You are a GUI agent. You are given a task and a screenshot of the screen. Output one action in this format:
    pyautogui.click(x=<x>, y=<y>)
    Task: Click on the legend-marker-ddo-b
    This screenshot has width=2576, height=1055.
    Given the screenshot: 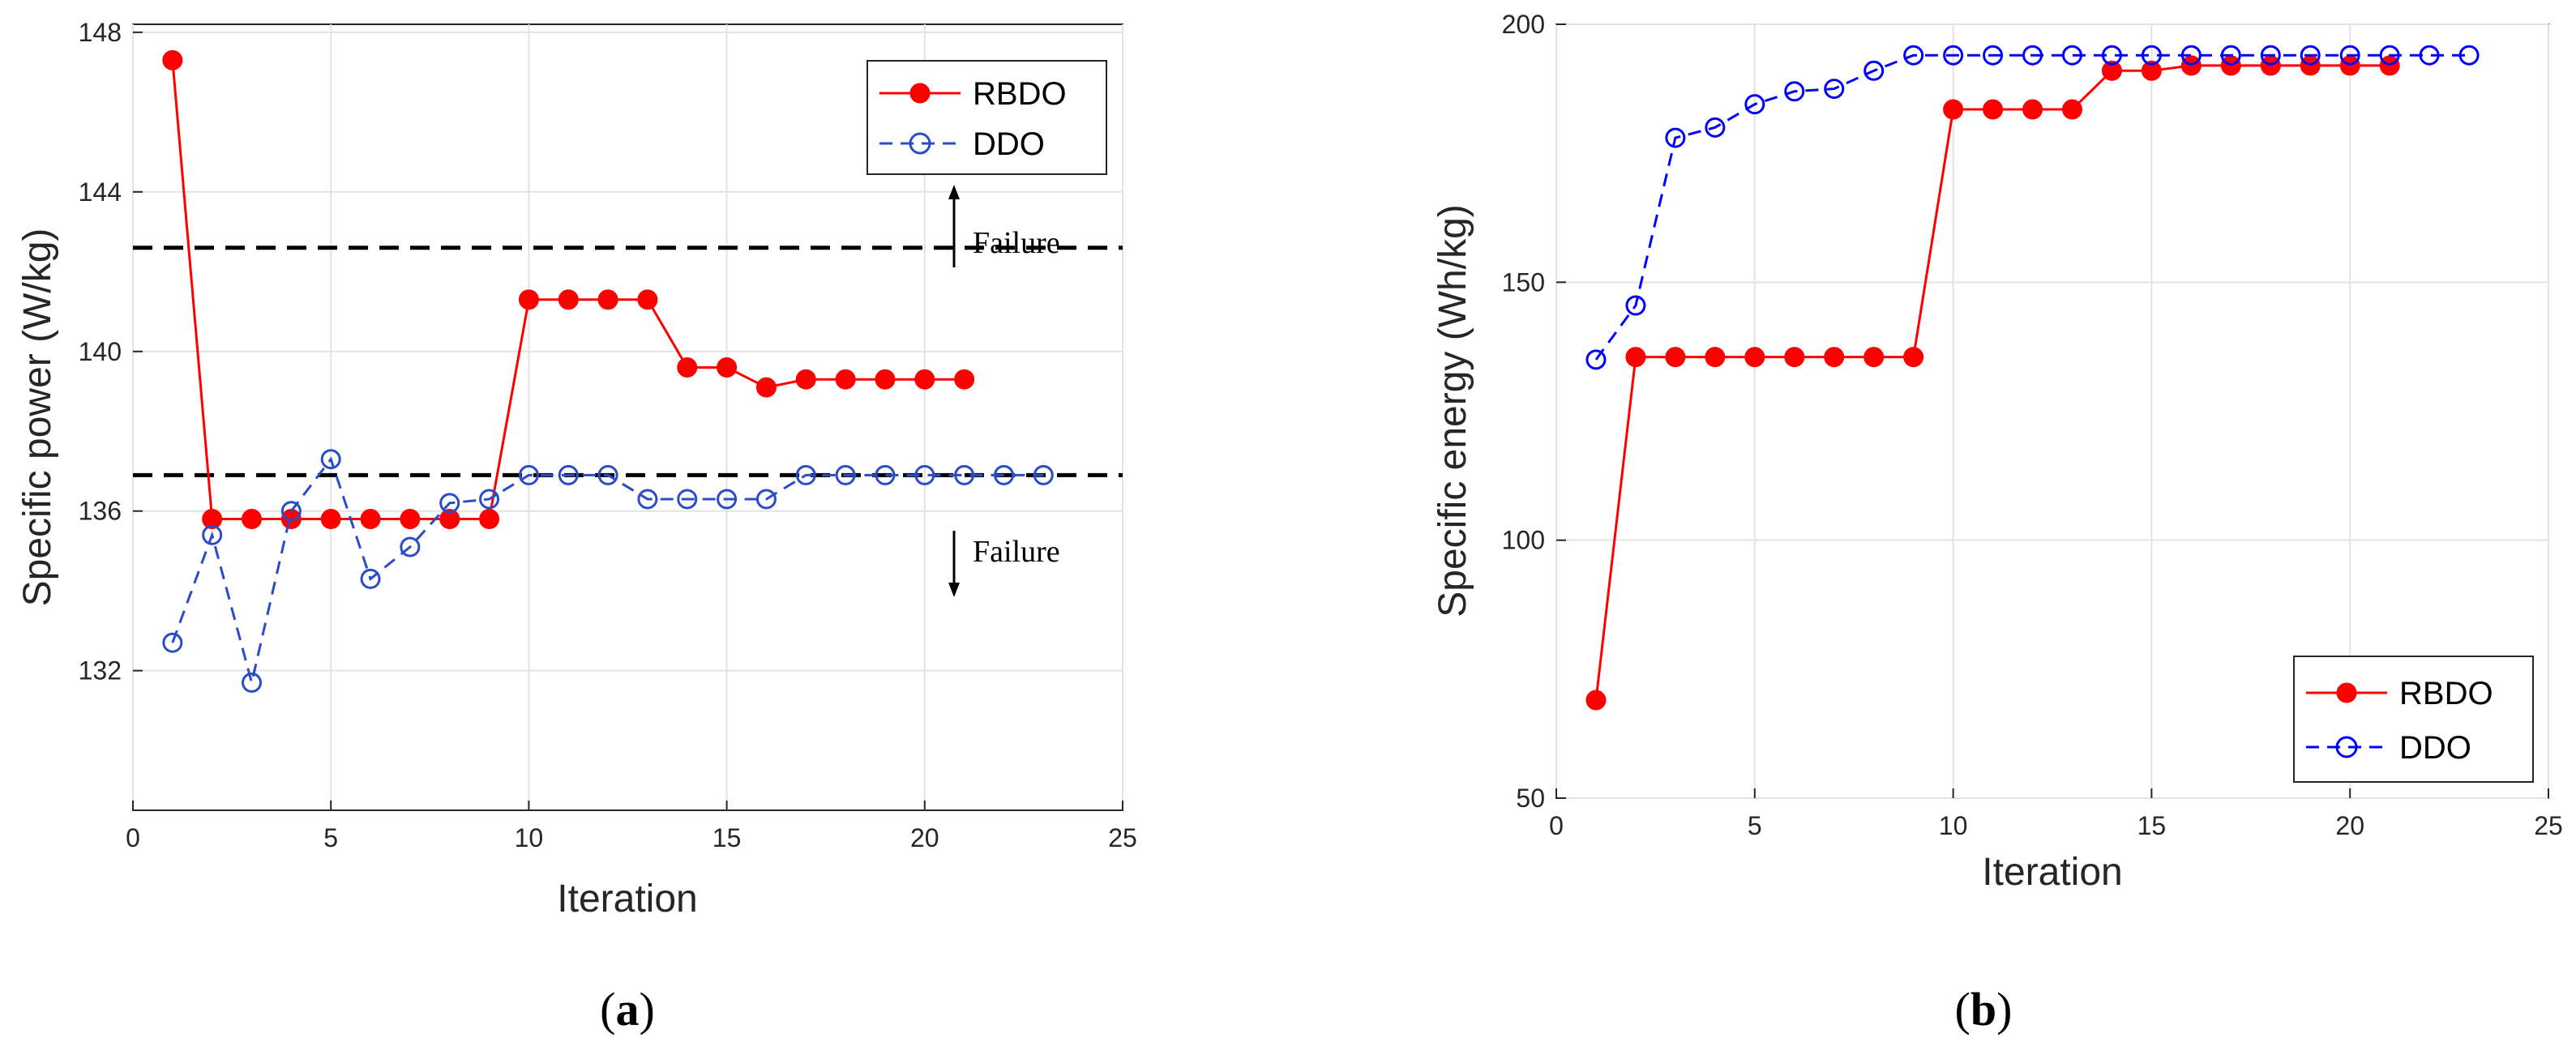 What is the action you would take?
    pyautogui.click(x=2346, y=747)
    